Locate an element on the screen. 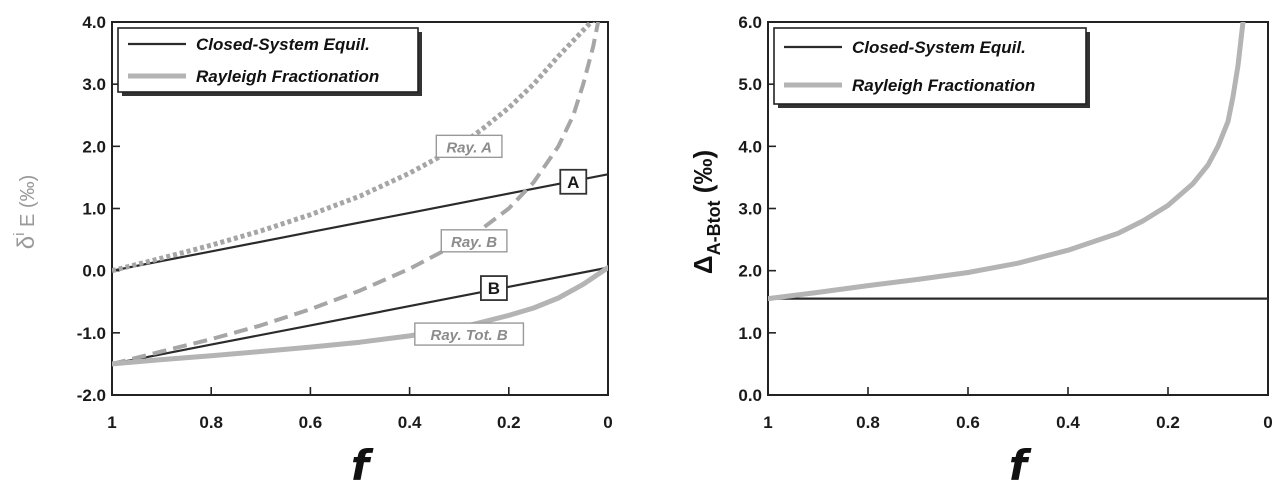  annotation-box-ray-tot-b is located at coordinates (469, 334).